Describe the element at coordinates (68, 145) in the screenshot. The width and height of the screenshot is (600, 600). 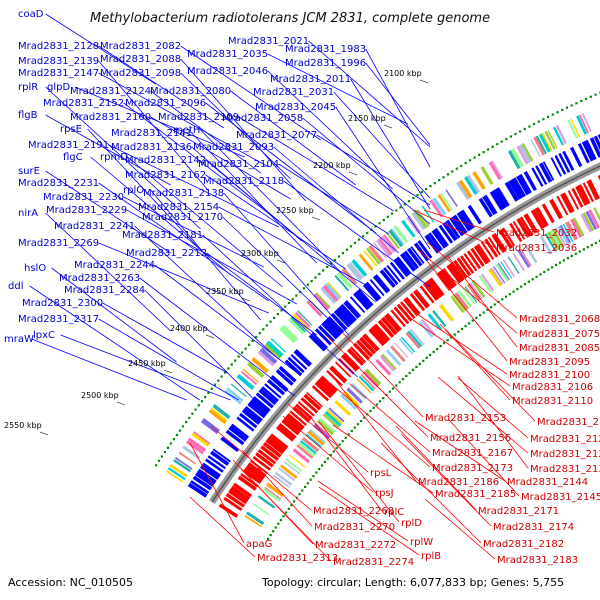
I see `gene-label-forward: Mrad2831_2191` at that location.